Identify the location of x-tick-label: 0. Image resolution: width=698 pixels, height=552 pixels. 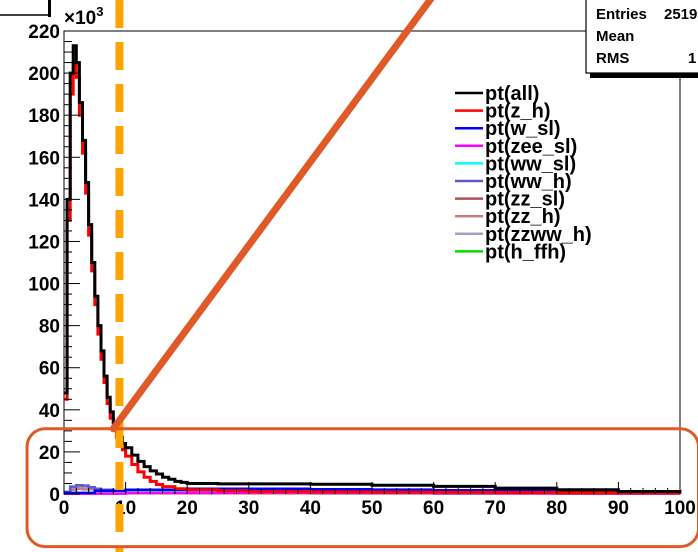
(64, 508).